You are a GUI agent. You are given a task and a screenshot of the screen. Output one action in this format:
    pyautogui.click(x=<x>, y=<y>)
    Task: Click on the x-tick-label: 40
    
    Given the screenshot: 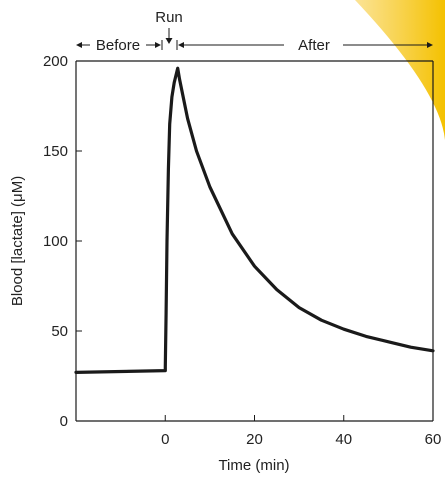 What is the action you would take?
    pyautogui.click(x=343, y=439)
    